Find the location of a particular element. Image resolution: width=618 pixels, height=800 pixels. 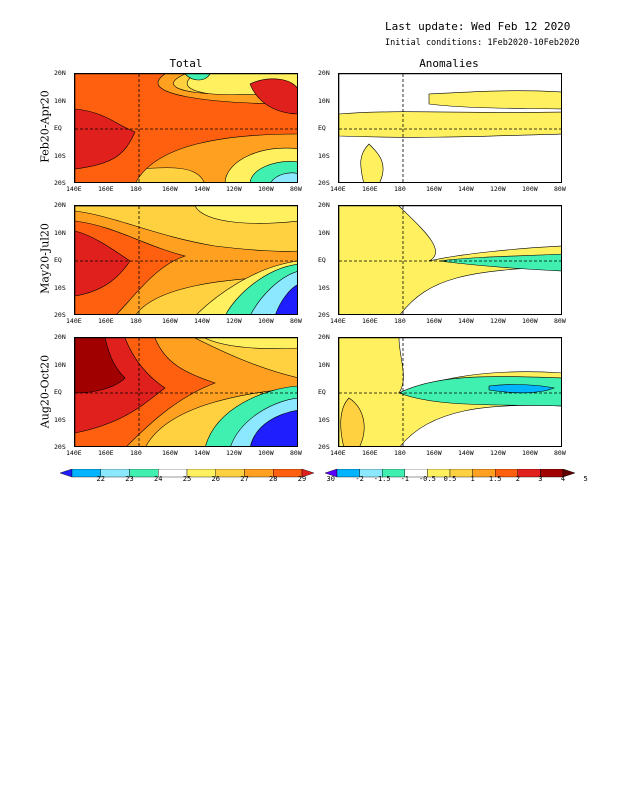

last-update-text: Last update: Wed Feb 12 2020 is located at coordinates (478, 26).